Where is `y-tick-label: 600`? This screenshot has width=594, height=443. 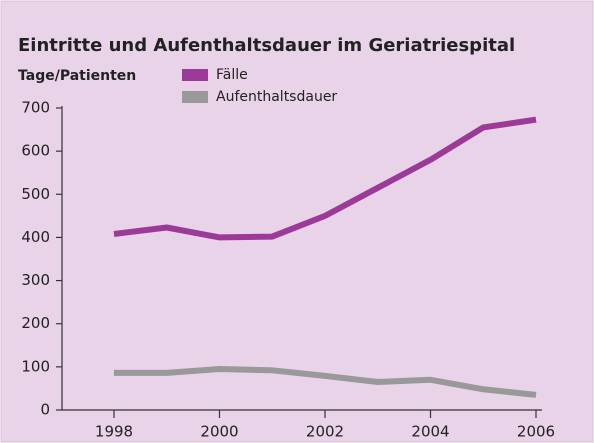
y-tick-label: 600 is located at coordinates (35, 151).